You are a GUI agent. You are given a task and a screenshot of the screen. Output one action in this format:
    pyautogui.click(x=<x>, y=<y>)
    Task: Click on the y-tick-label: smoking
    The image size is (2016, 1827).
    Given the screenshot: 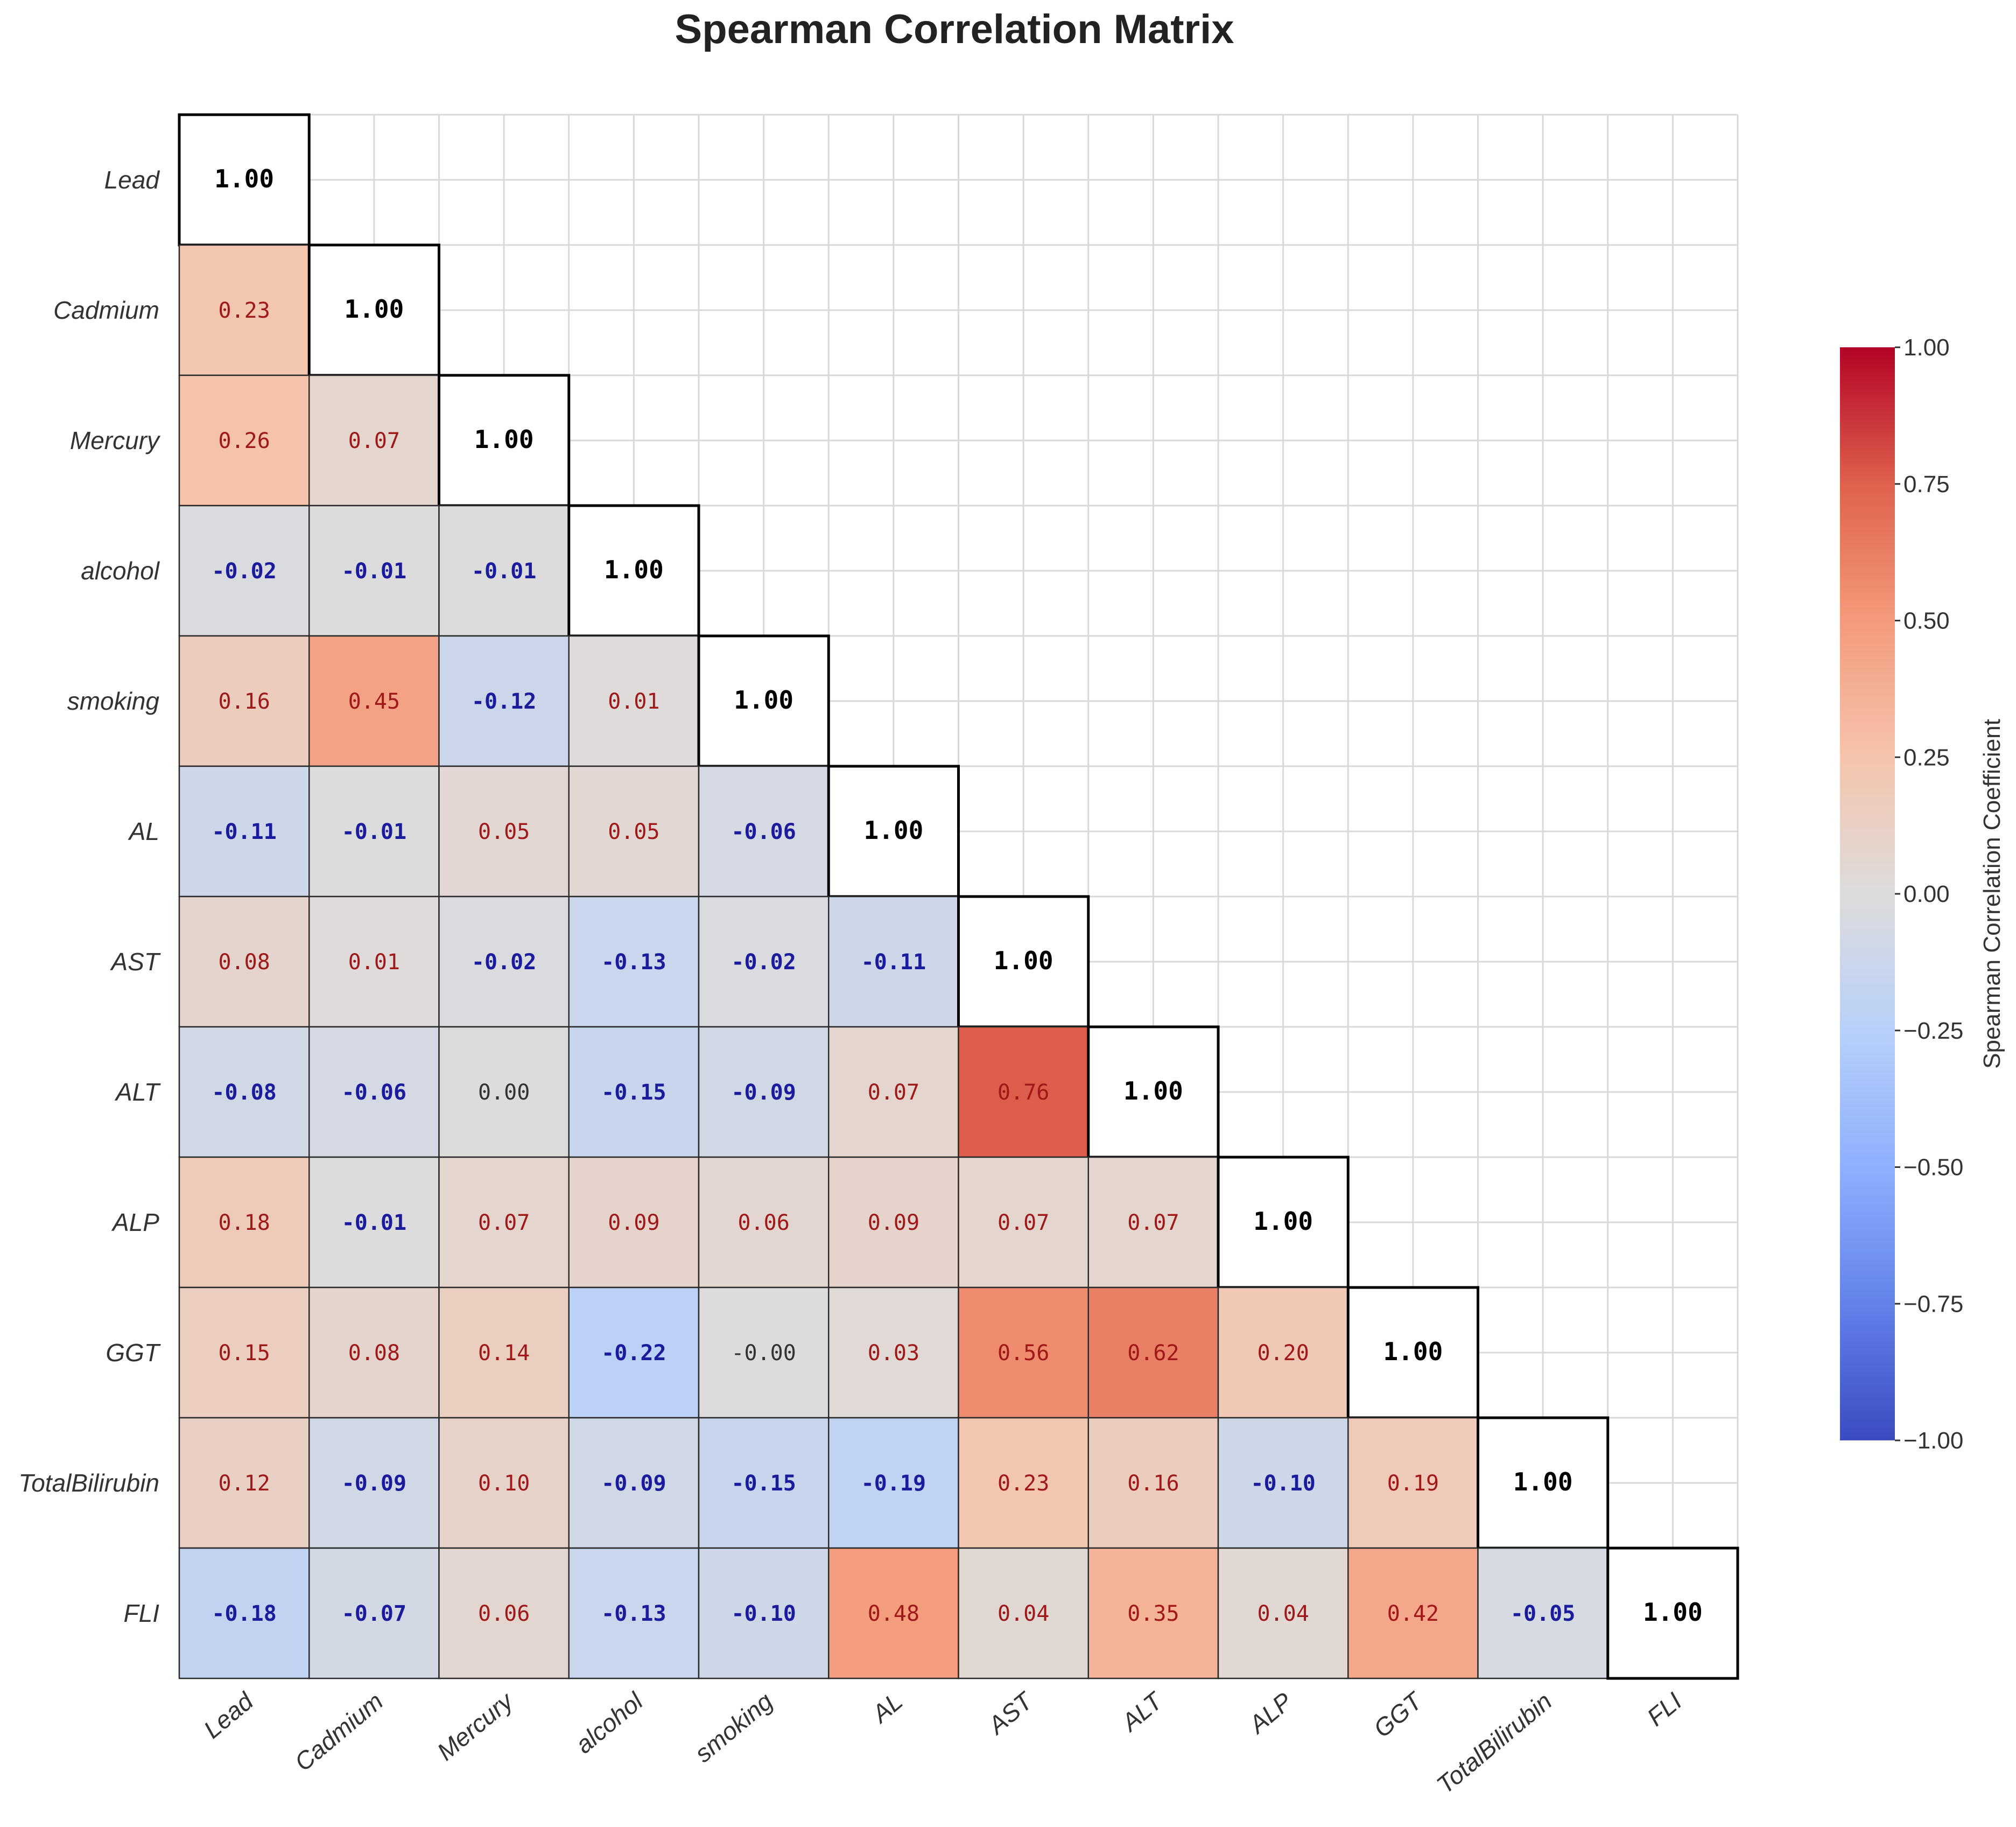 What is the action you would take?
    pyautogui.click(x=113, y=701)
    